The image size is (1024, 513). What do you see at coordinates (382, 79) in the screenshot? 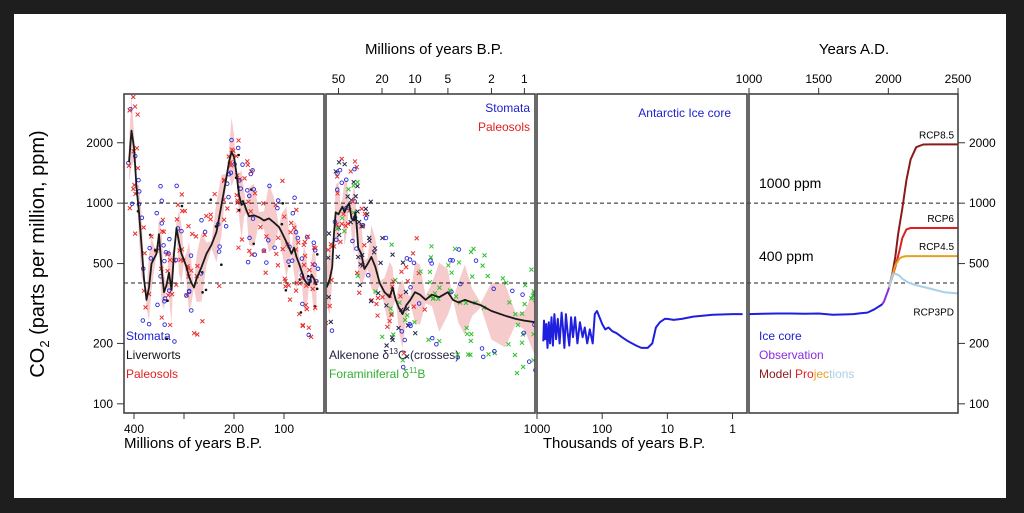
I see `x-tick-label-panel2: 20` at bounding box center [382, 79].